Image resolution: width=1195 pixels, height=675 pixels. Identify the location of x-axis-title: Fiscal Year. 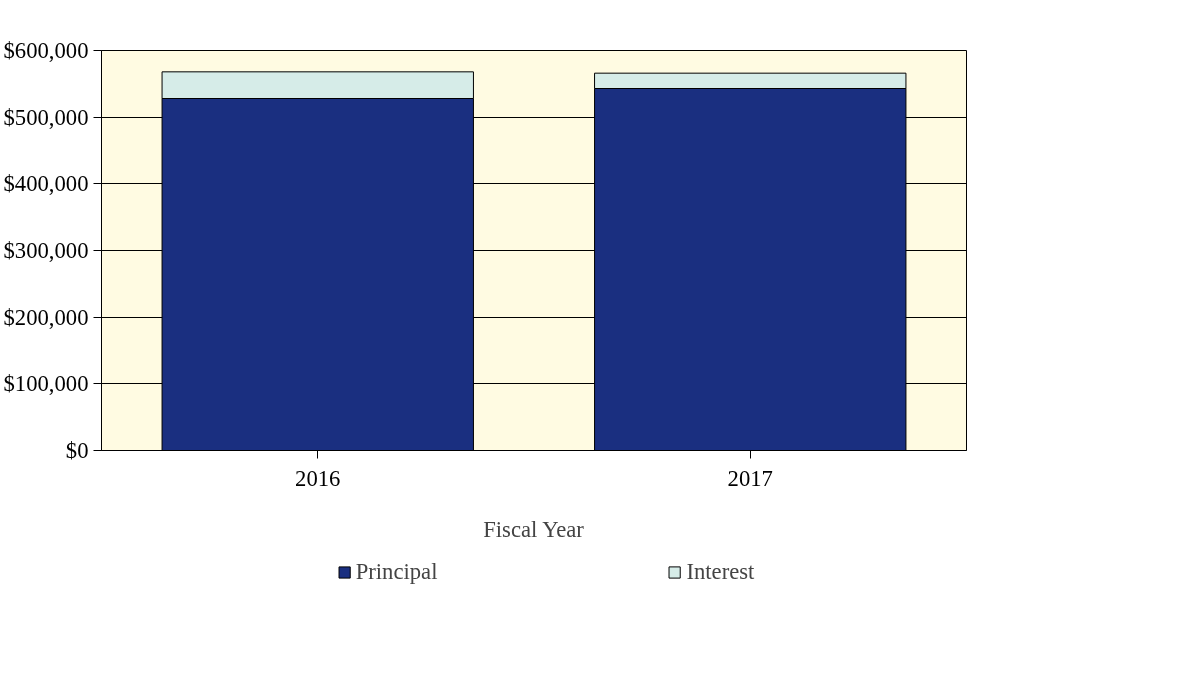
(534, 529).